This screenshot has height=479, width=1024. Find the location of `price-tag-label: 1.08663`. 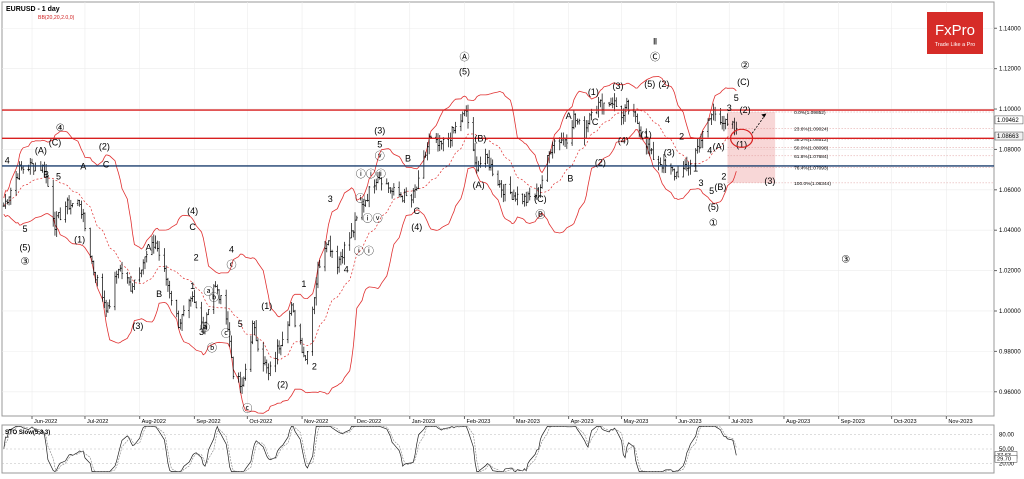

price-tag-label: 1.08663 is located at coordinates (1008, 137).